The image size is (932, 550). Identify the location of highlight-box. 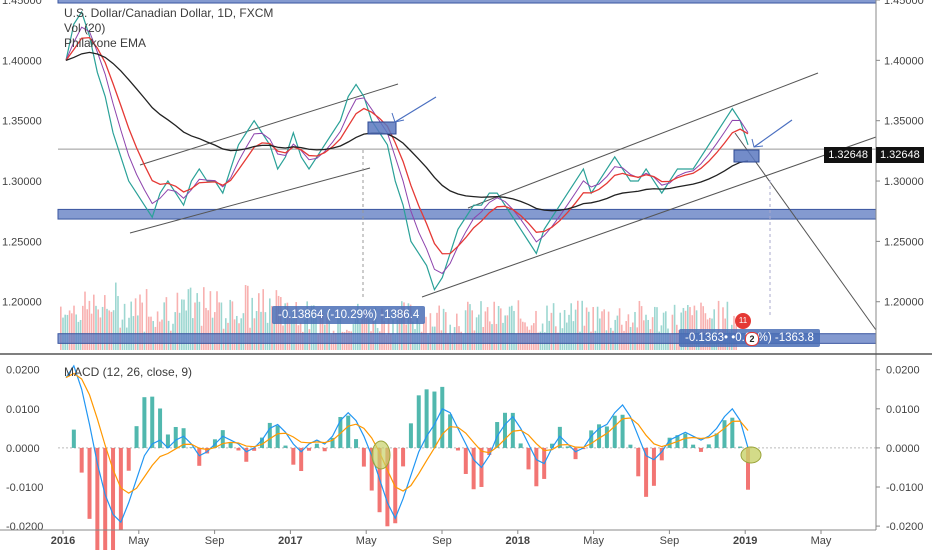
(746, 156).